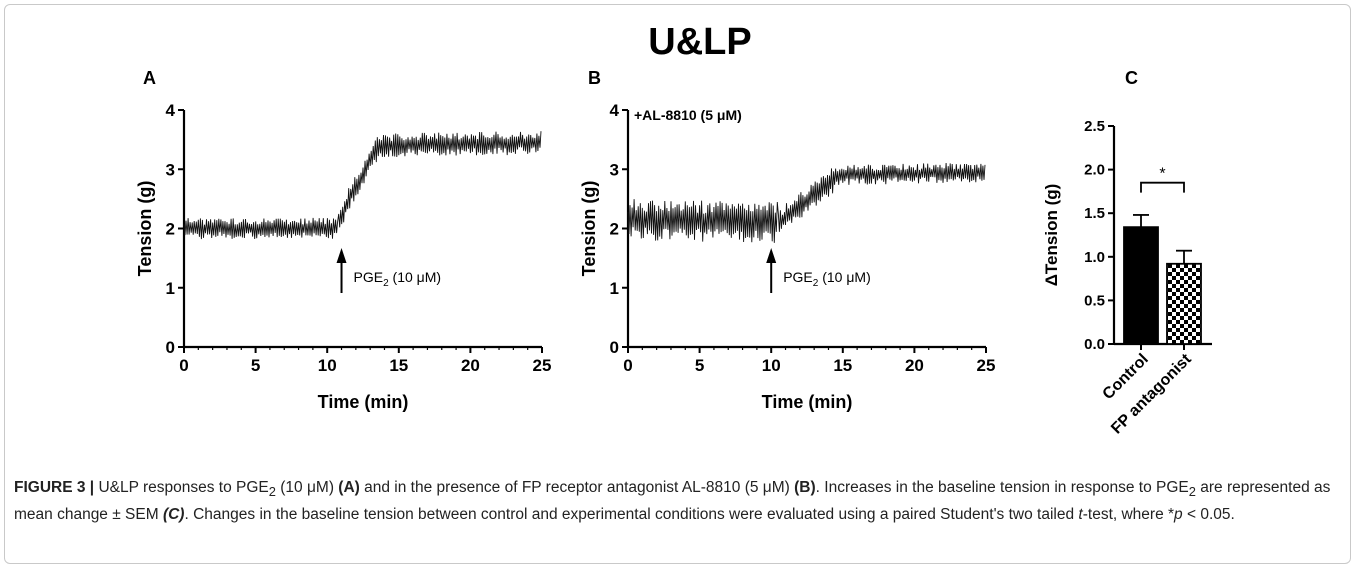  What do you see at coordinates (688, 115) in the screenshot?
I see `inset-label: +AL-8810 (5 μM)` at bounding box center [688, 115].